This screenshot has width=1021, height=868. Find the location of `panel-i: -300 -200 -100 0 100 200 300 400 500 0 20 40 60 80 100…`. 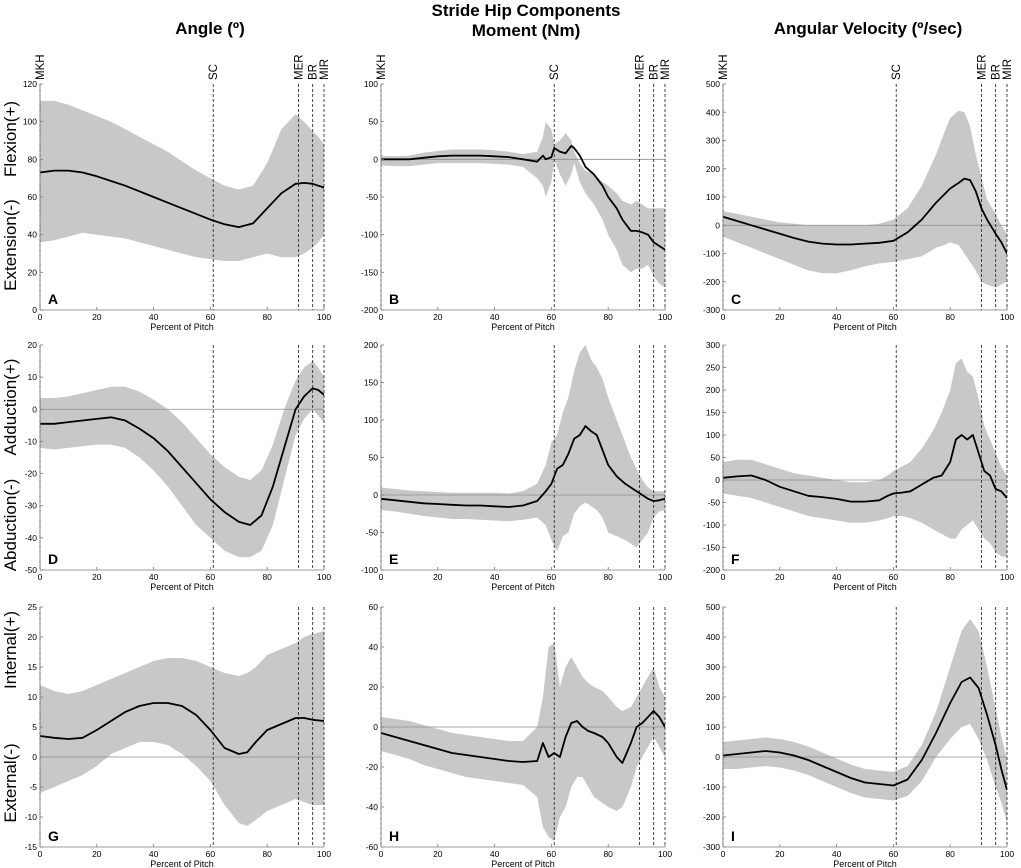

panel-i: -300 -200 -100 0 100 200 300 400 500 0 20 40 60 80 100… is located at coordinates (858, 735).